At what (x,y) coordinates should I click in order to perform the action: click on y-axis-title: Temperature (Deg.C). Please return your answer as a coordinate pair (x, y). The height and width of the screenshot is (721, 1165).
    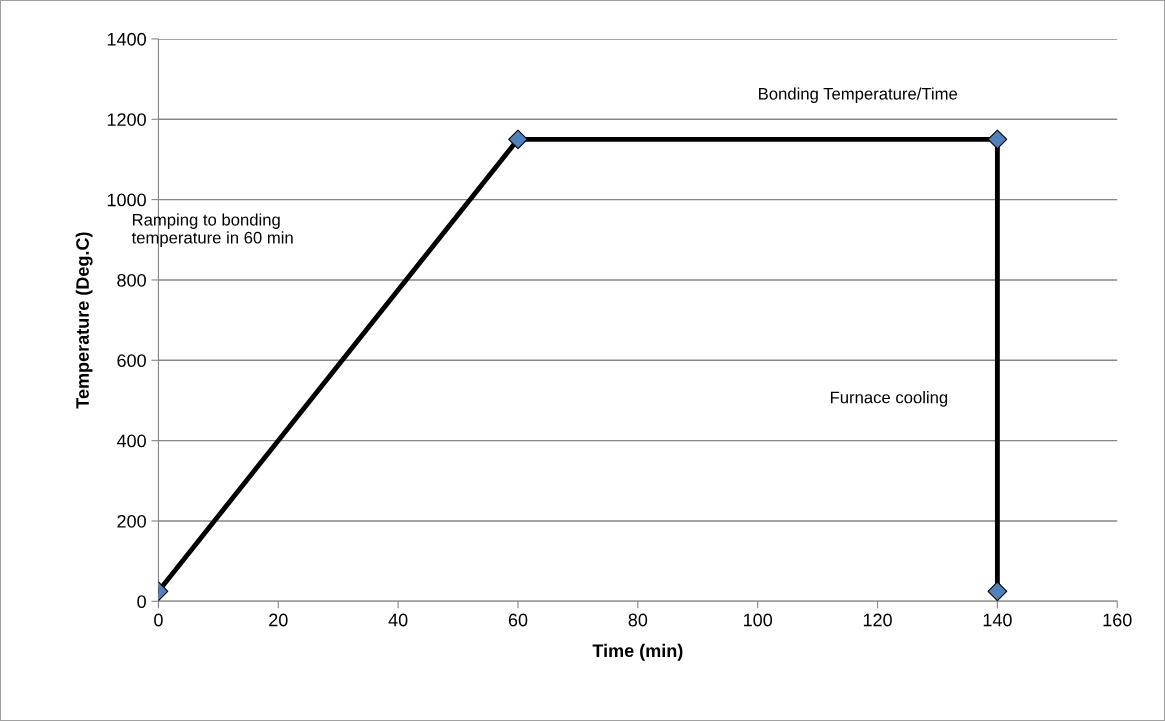
    Looking at the image, I should click on (84, 320).